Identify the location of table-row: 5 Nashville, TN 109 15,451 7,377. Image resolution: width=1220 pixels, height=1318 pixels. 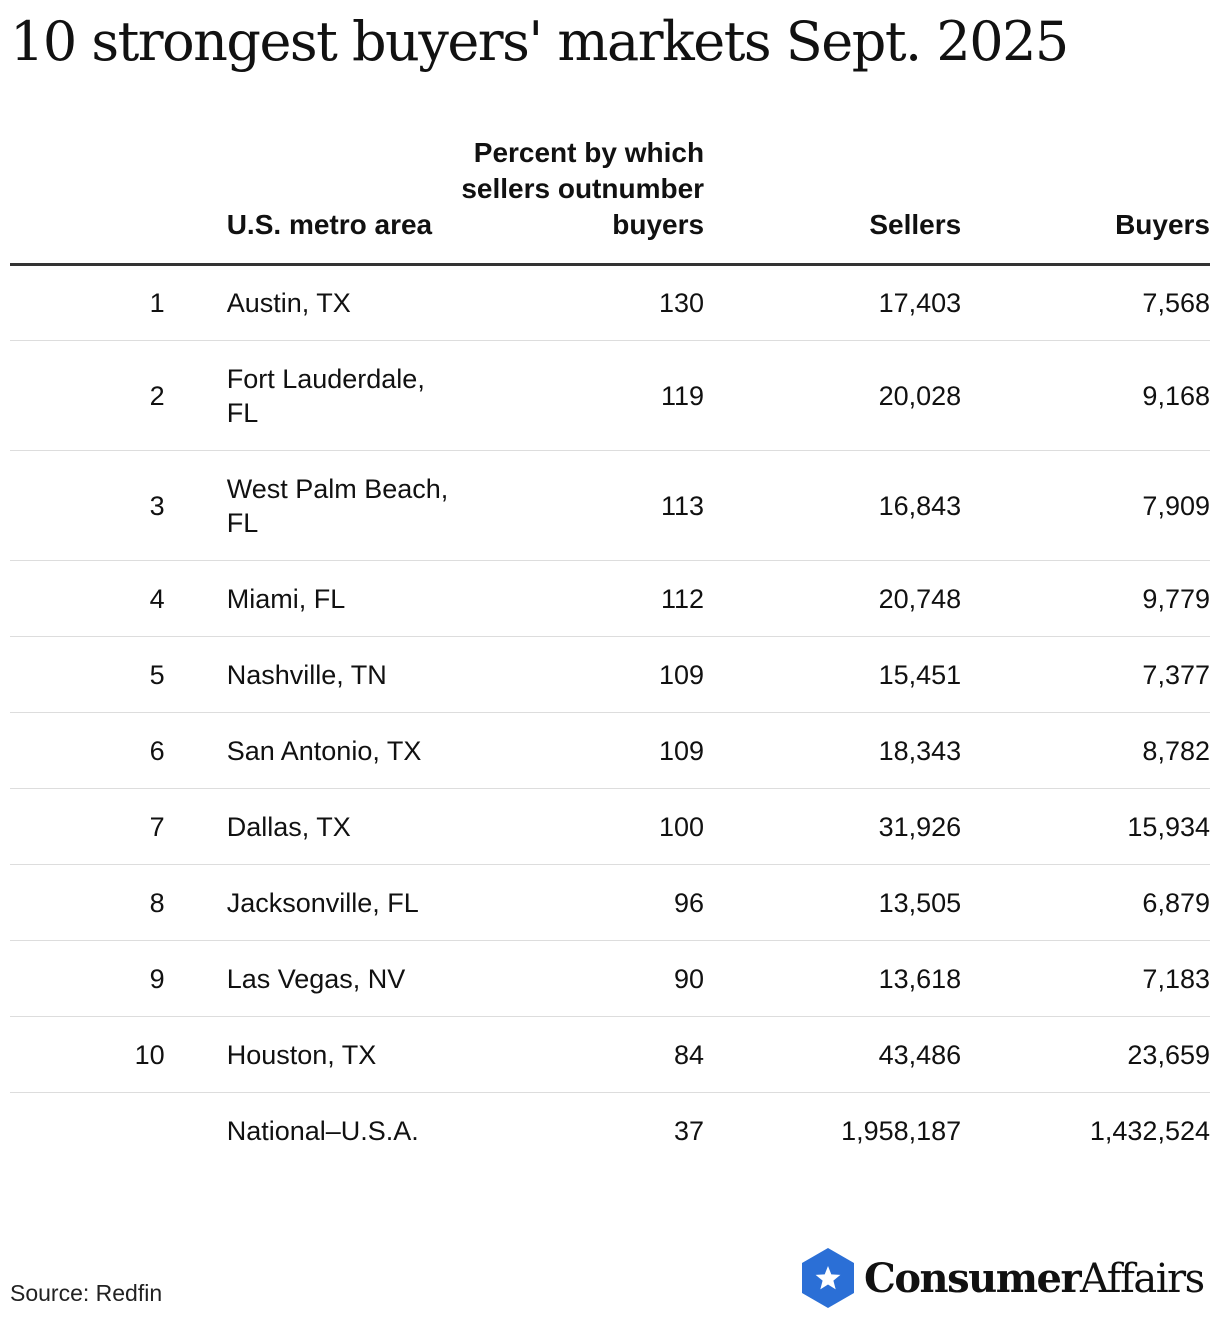
(610, 674).